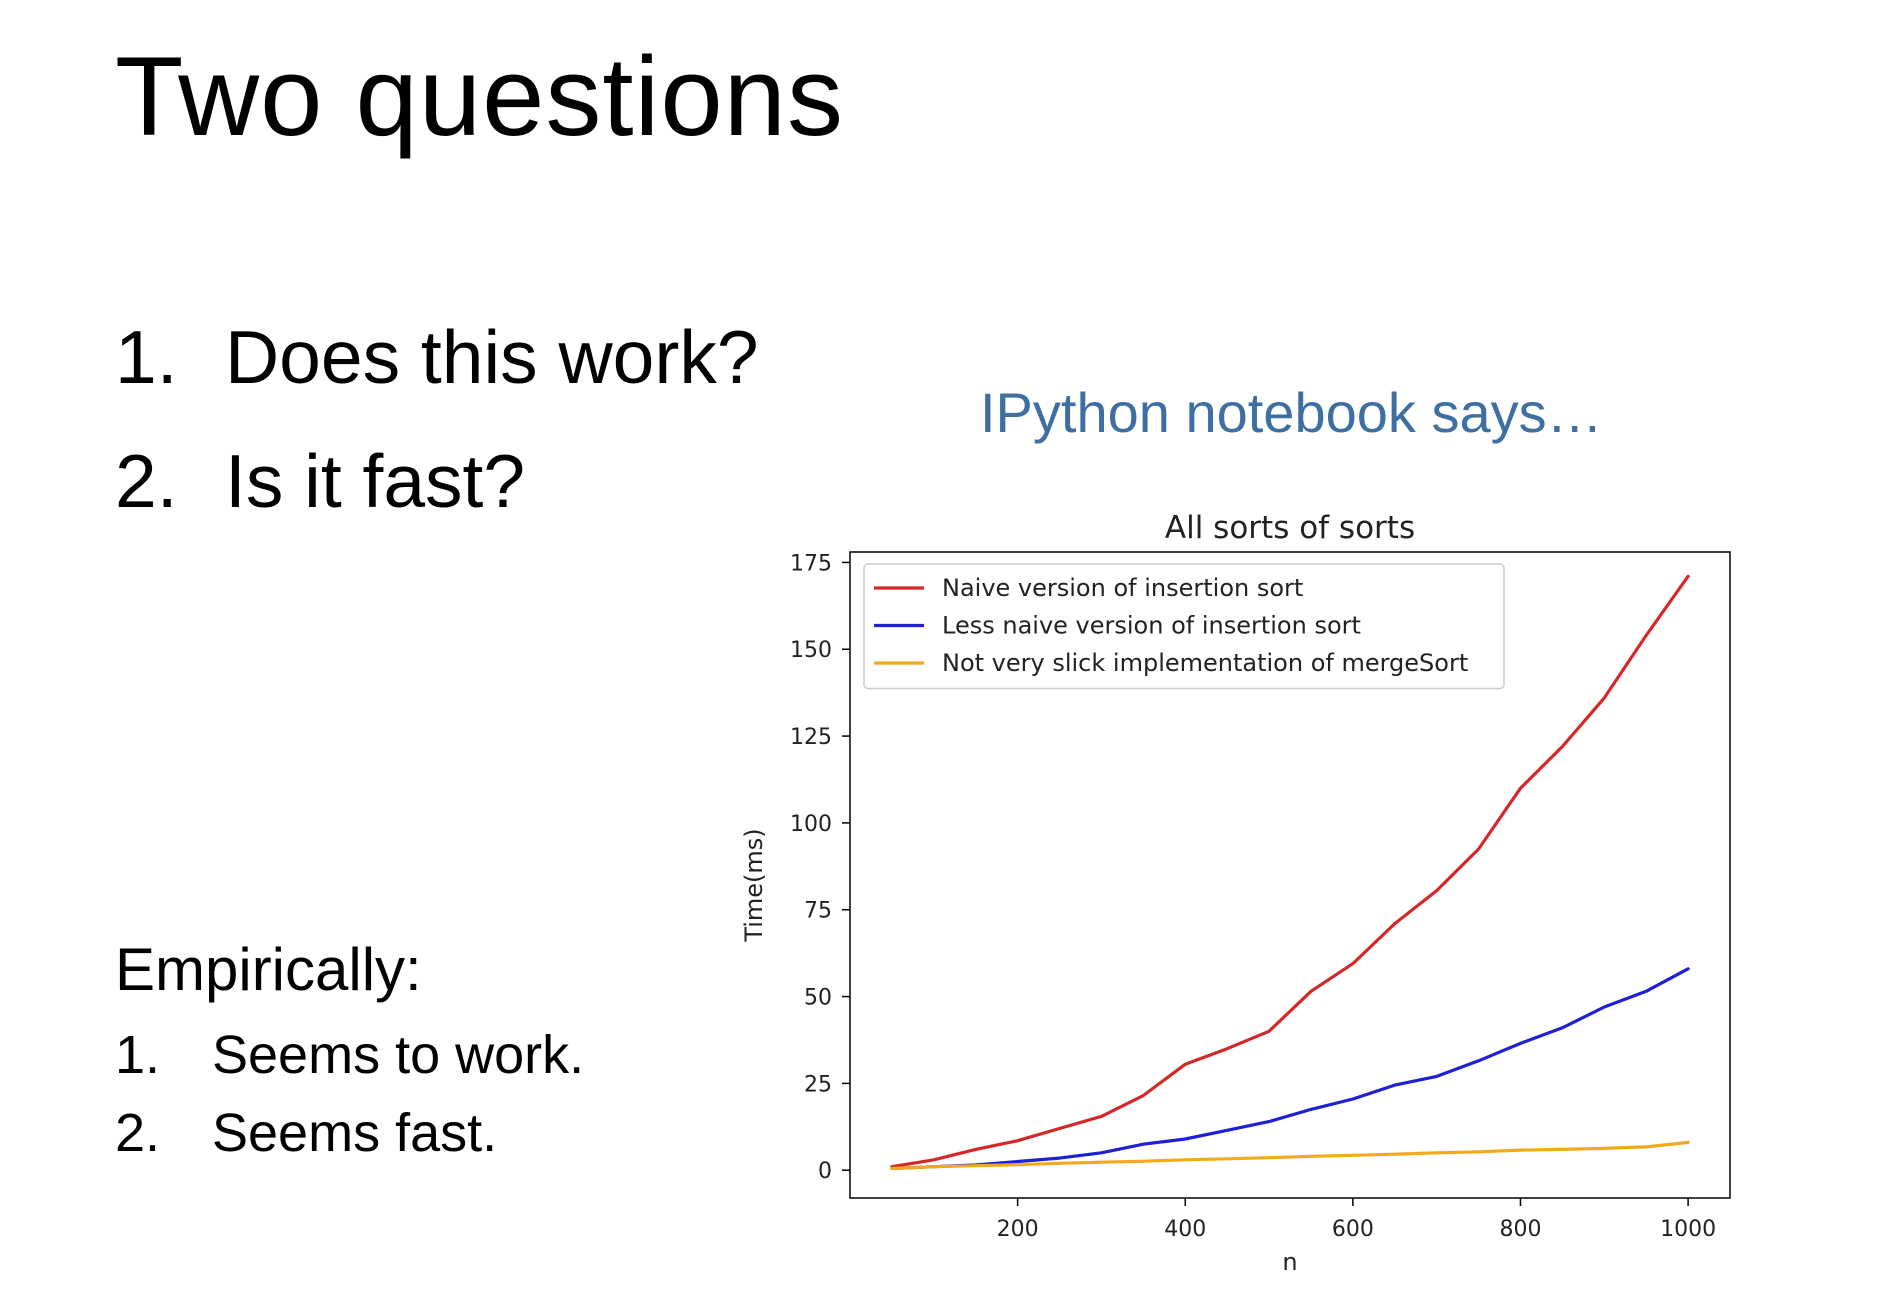  I want to click on empirical-text: Seems to work., so click(398, 1055).